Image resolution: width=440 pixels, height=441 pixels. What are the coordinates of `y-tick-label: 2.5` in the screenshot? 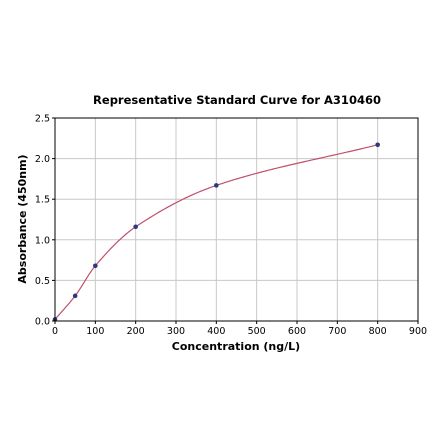 It's located at (42, 119).